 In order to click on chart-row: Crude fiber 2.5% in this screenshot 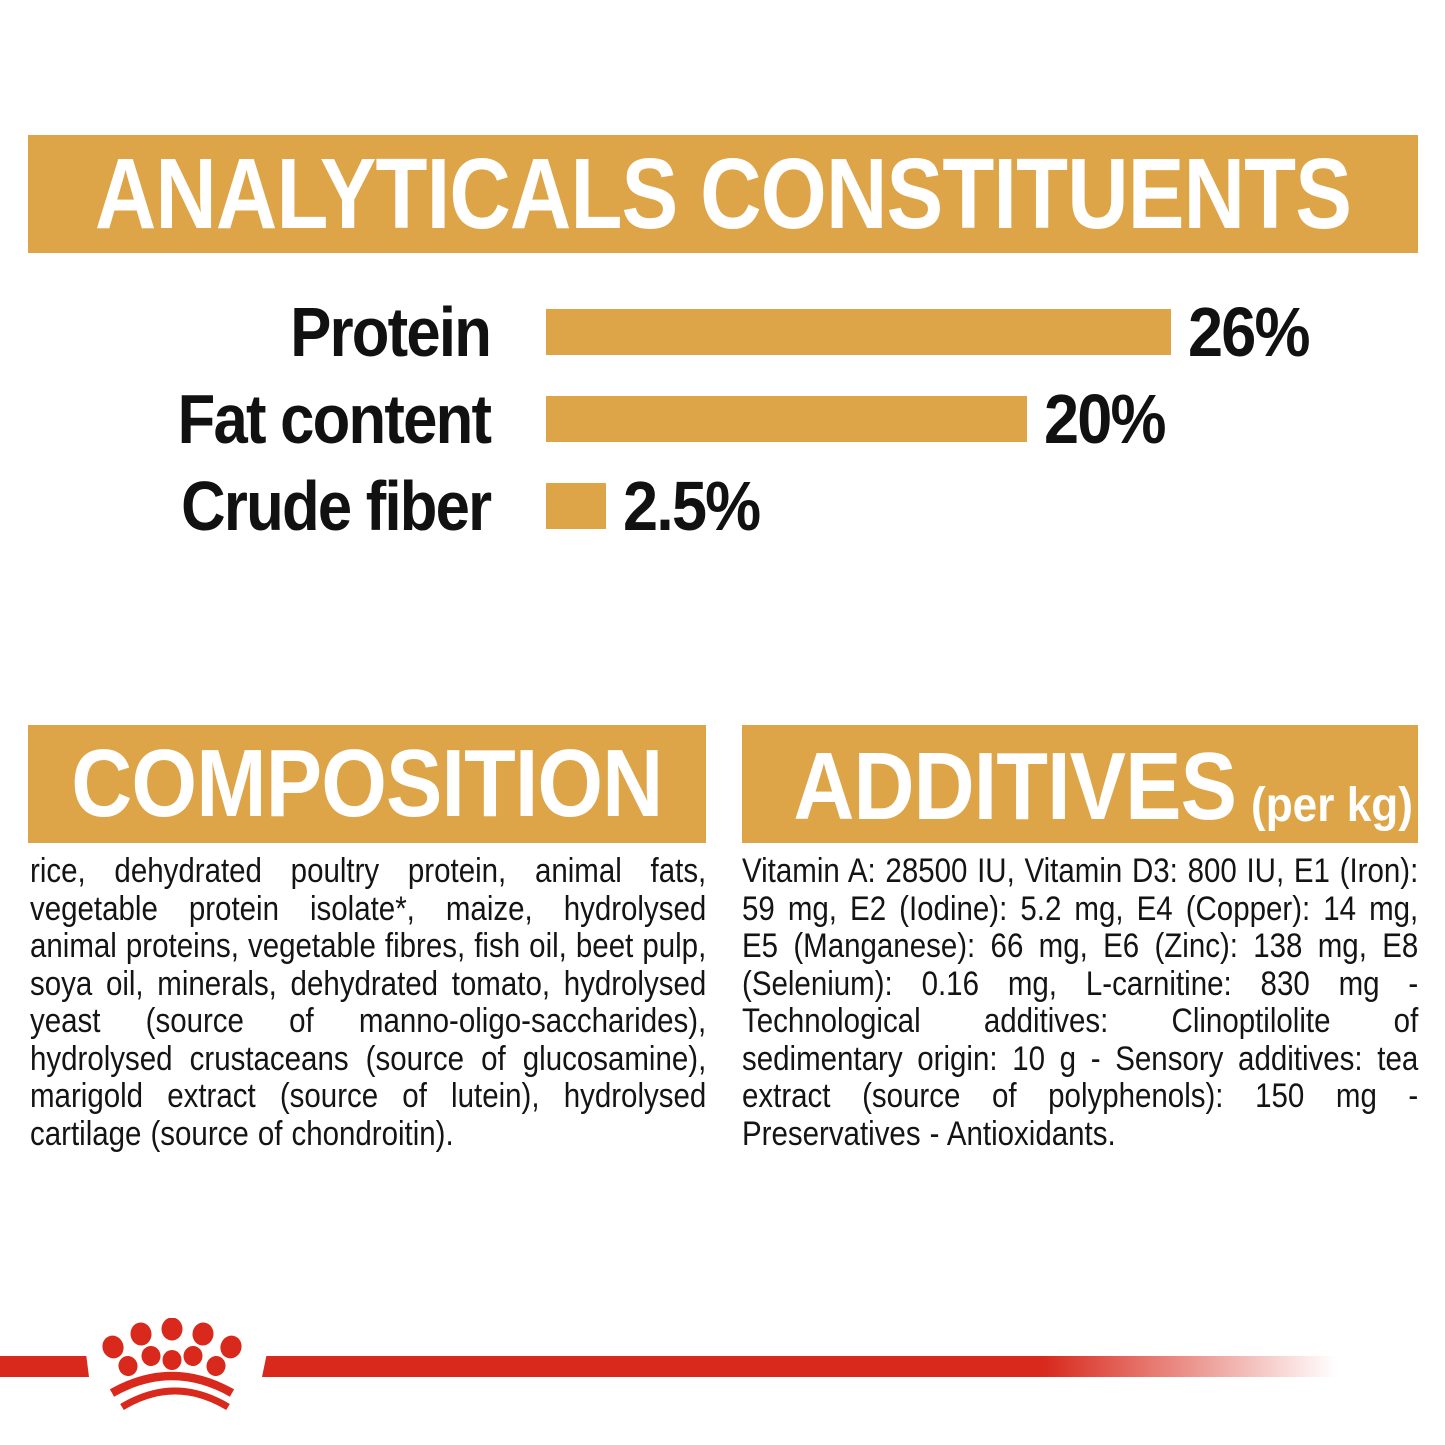, I will do `click(722, 506)`.